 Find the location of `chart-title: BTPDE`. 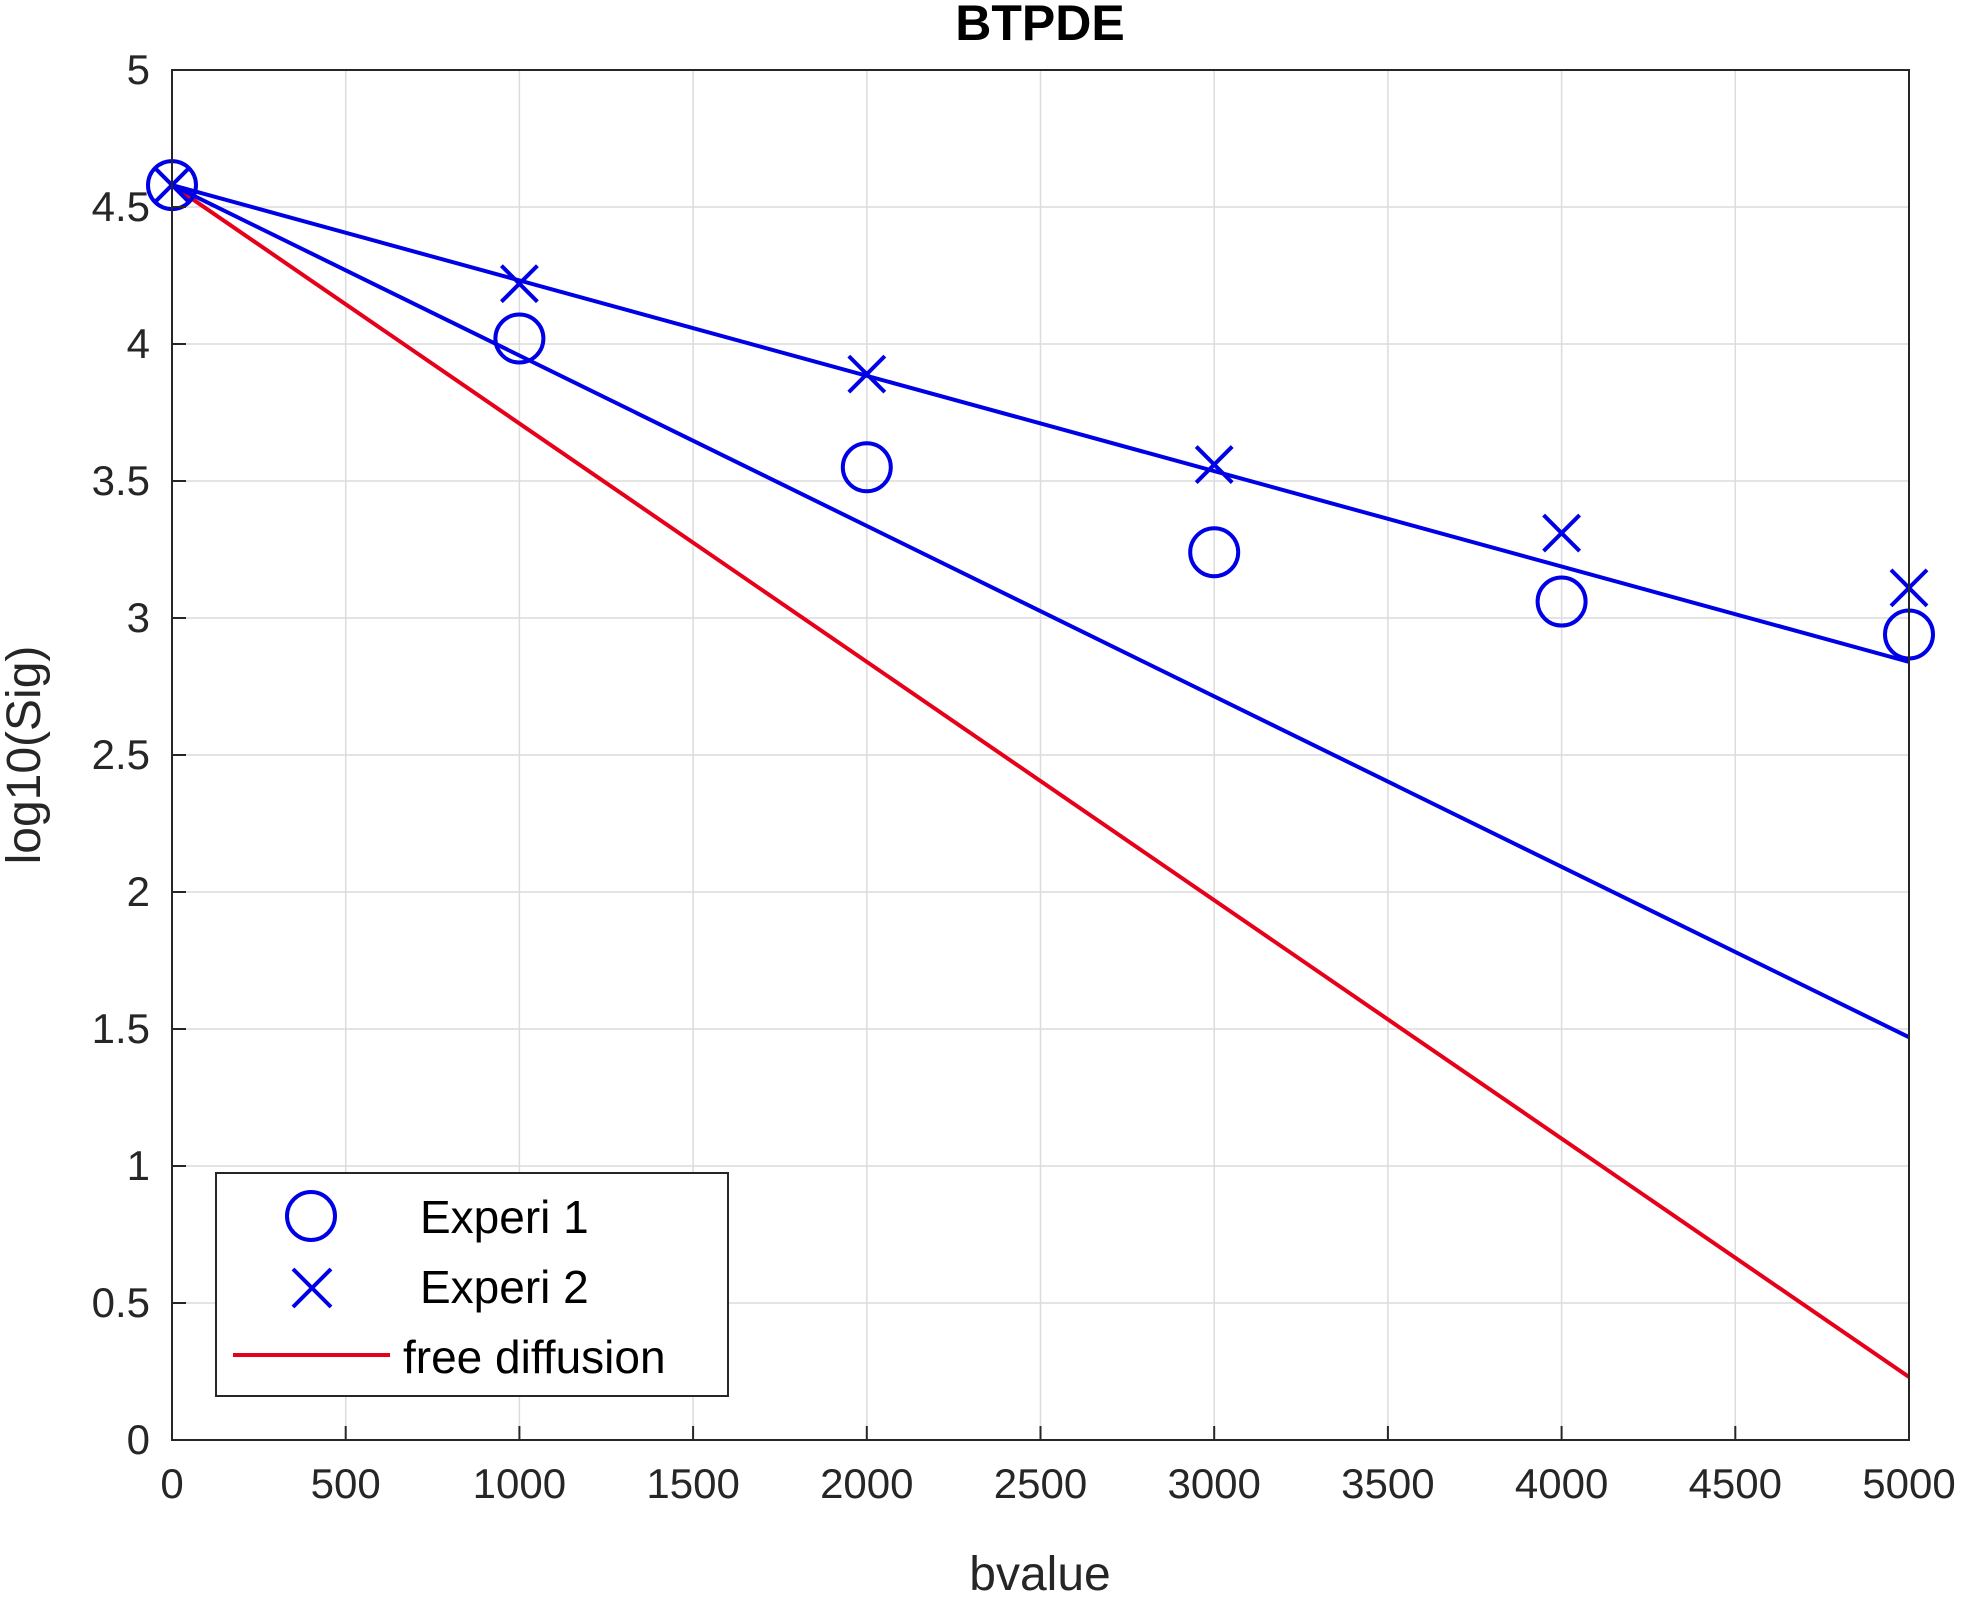

chart-title: BTPDE is located at coordinates (1039, 25).